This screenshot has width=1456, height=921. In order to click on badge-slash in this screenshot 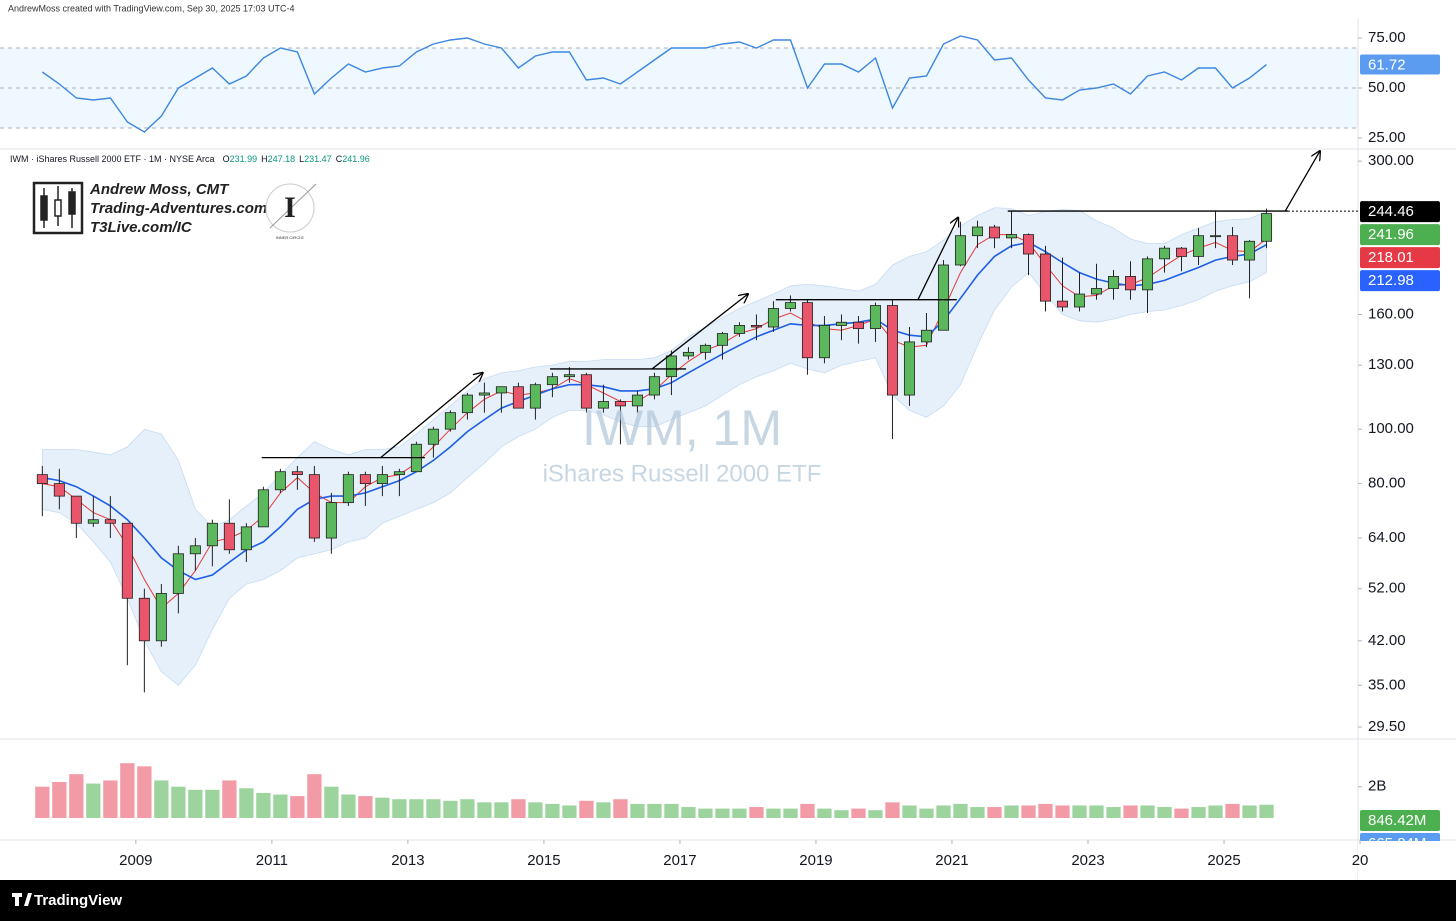, I will do `click(293, 206)`.